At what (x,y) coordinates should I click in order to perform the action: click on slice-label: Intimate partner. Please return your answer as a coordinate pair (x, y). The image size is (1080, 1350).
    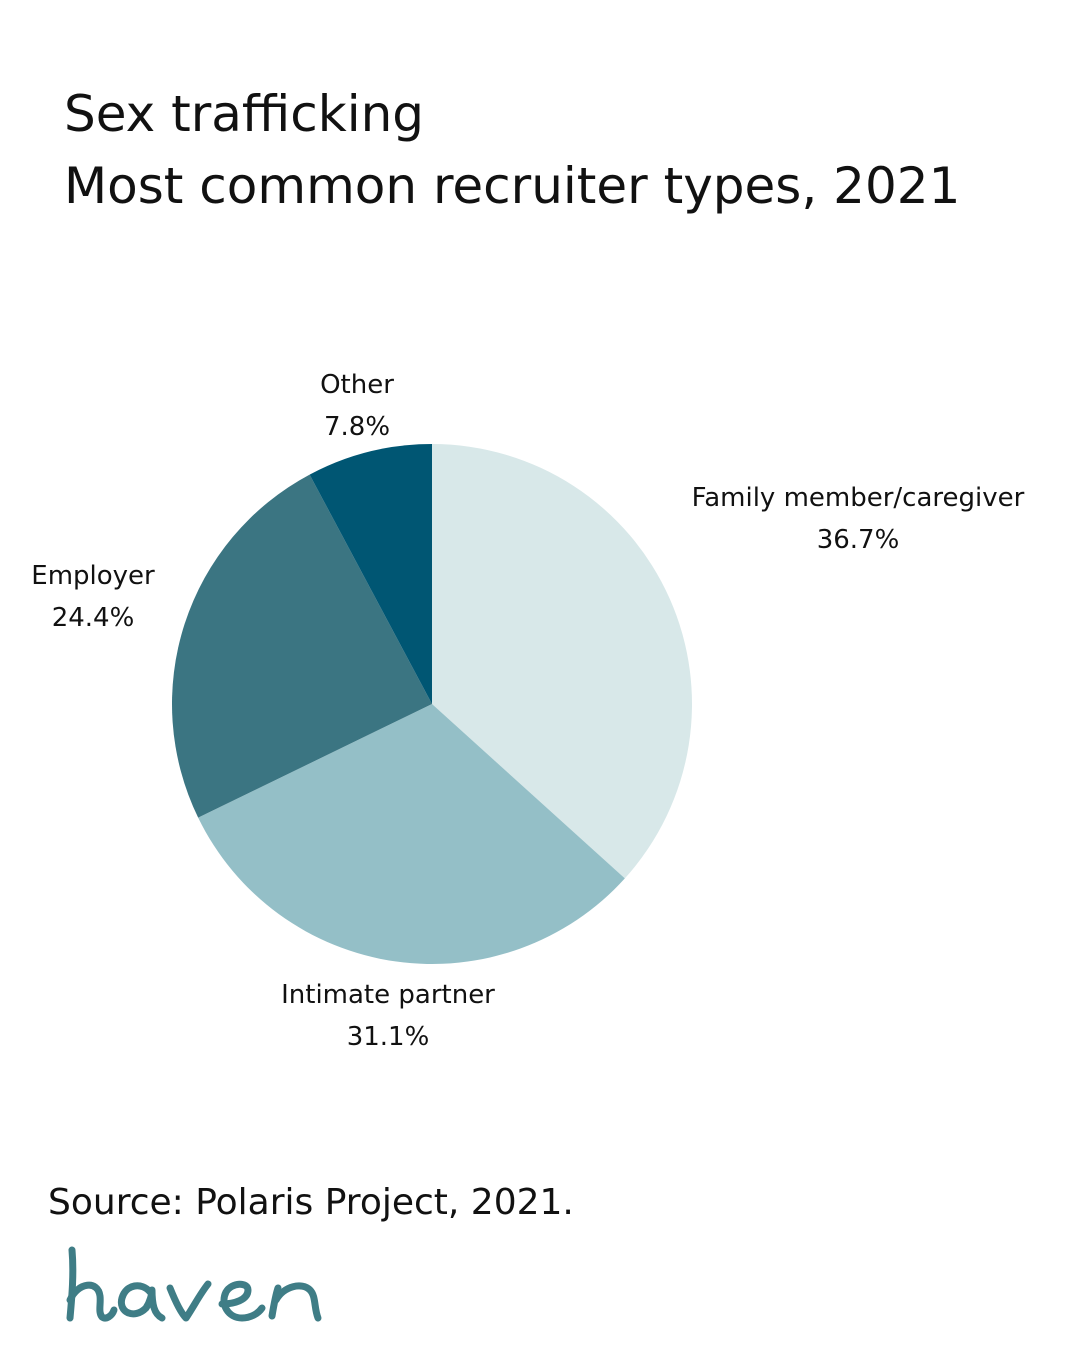
    Looking at the image, I should click on (388, 995).